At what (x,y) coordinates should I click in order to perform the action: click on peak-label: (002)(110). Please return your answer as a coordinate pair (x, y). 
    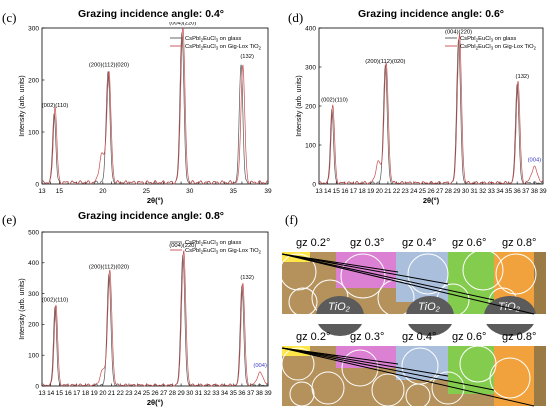
    Looking at the image, I should click on (55, 300).